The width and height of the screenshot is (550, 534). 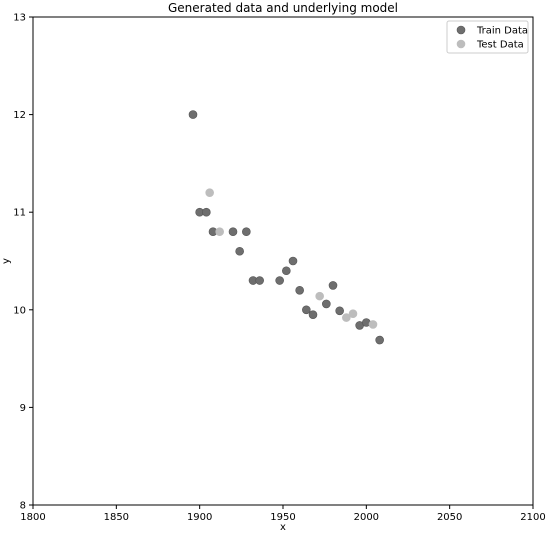 I want to click on legend: Train Data Test Data, so click(x=487, y=37).